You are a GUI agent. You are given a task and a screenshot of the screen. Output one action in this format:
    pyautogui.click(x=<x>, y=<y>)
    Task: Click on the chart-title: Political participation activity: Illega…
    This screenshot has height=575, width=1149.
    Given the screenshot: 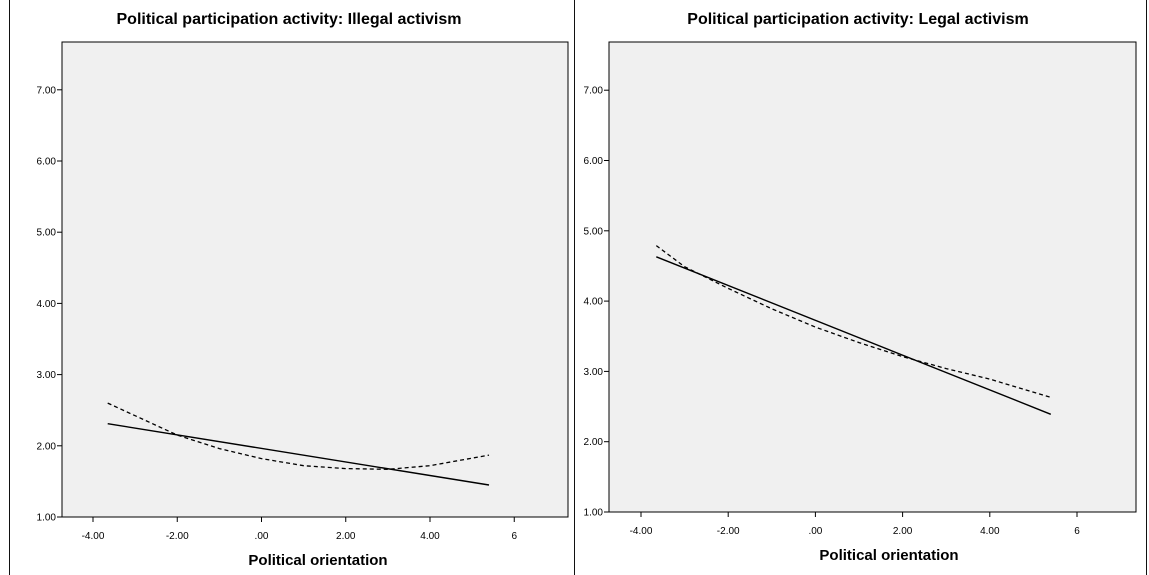 What is the action you would take?
    pyautogui.click(x=289, y=19)
    